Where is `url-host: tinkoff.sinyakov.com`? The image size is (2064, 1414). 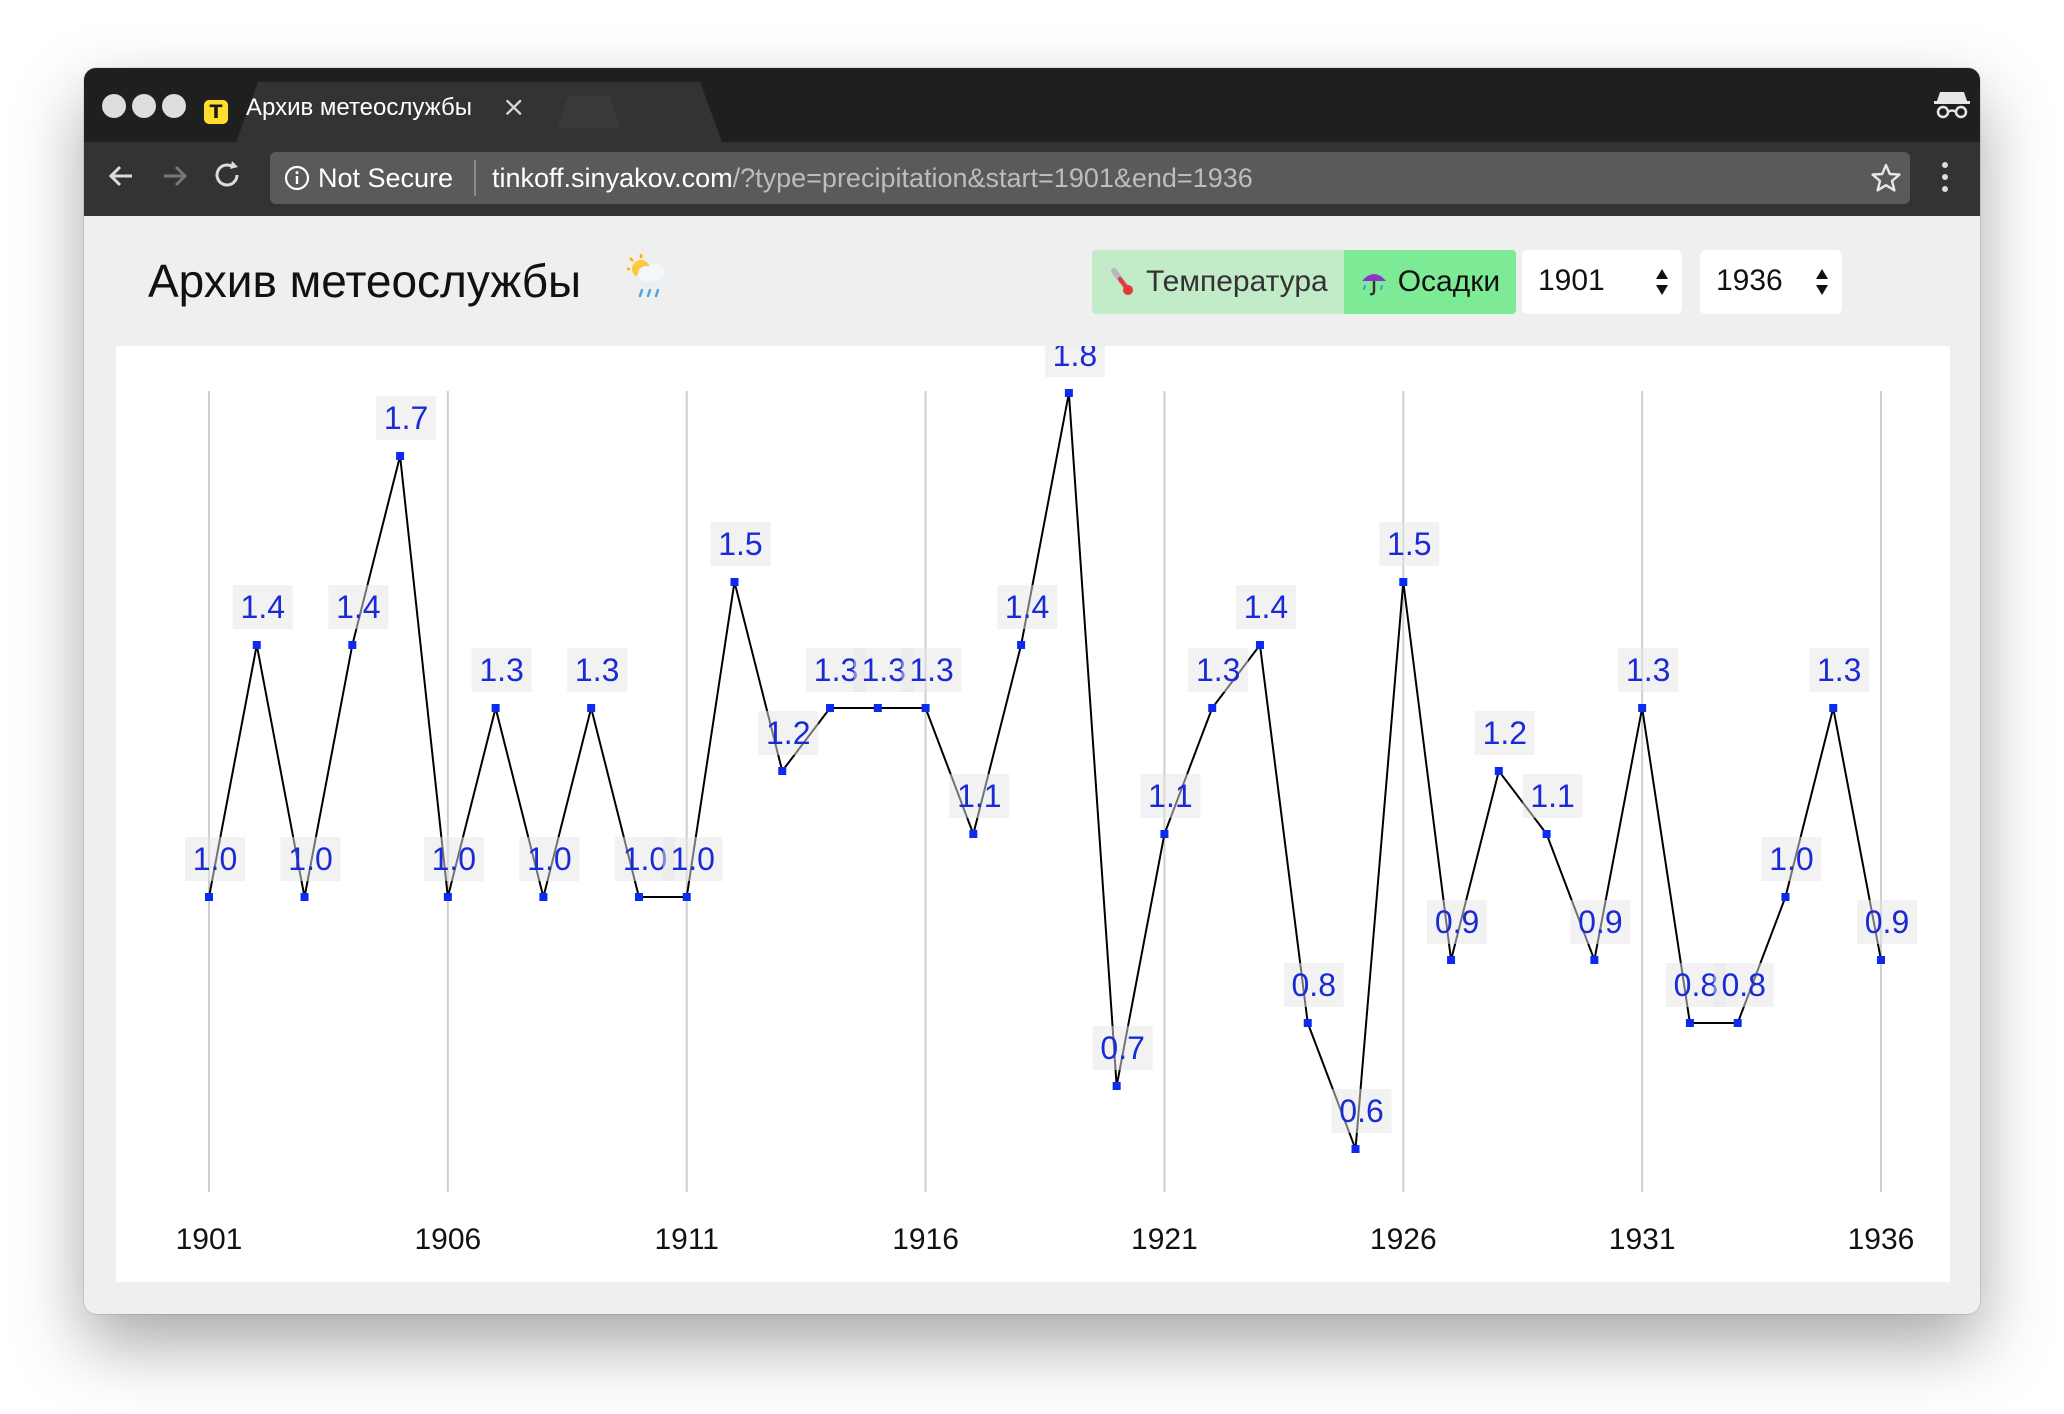
url-host: tinkoff.sinyakov.com is located at coordinates (612, 178).